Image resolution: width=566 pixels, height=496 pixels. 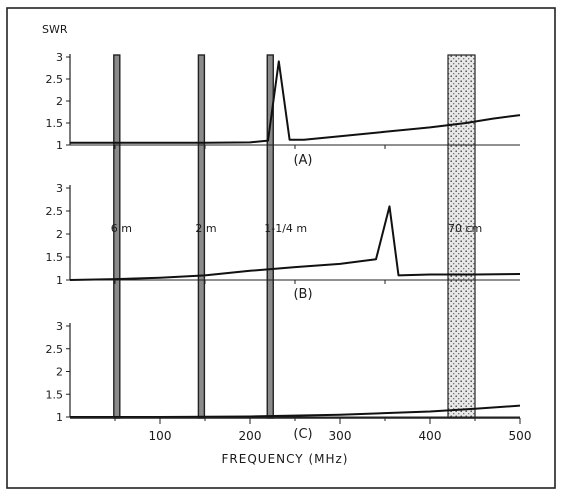 I want to click on x-tick-label: 300, so click(x=340, y=436).